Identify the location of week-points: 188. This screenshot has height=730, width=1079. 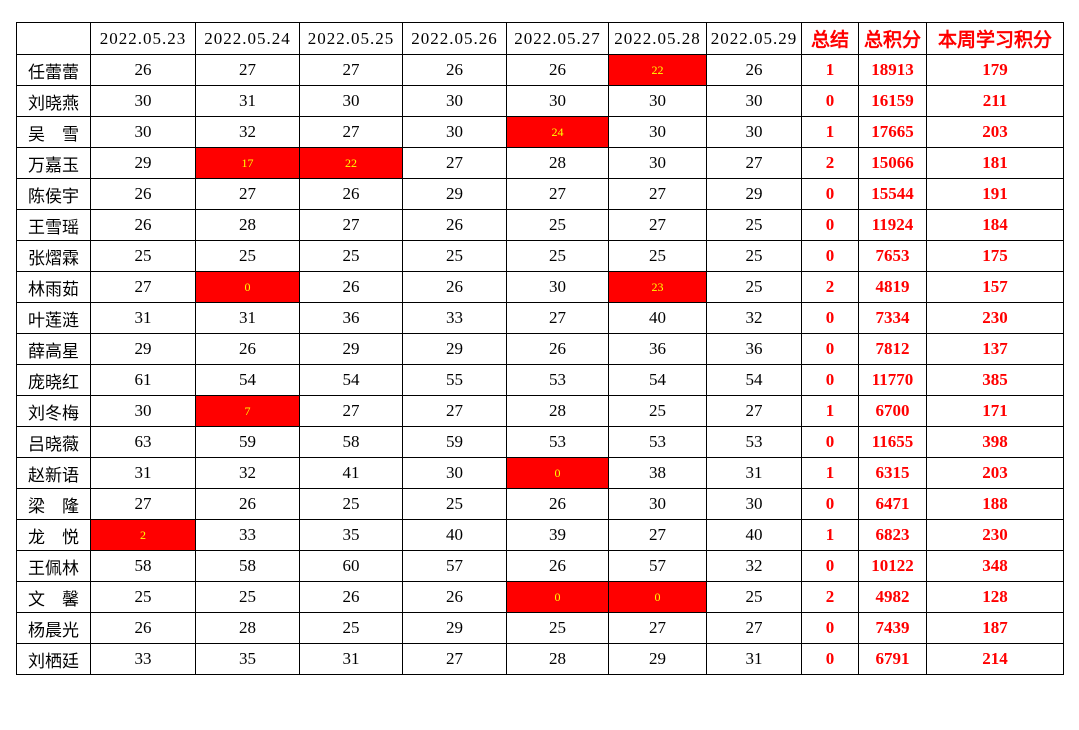
(995, 504).